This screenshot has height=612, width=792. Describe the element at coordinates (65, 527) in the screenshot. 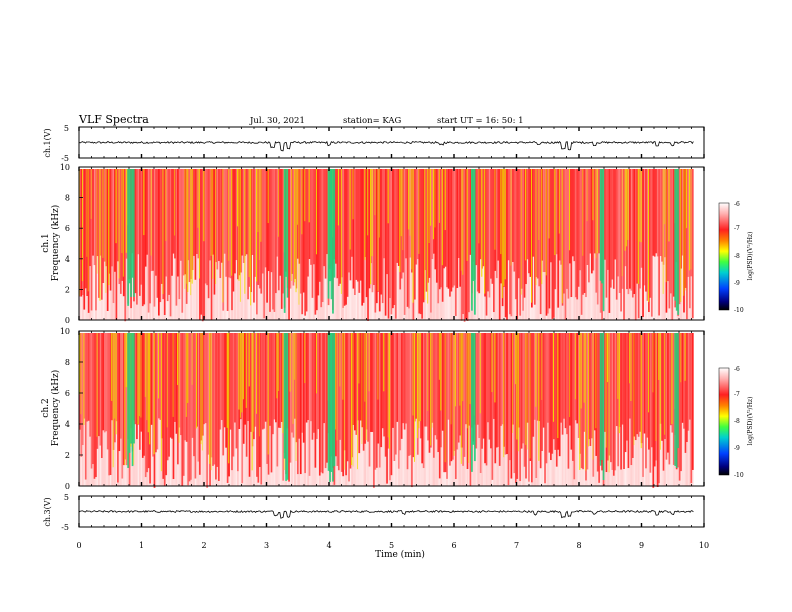

I see `ch3-ytick-bottom: -5` at that location.